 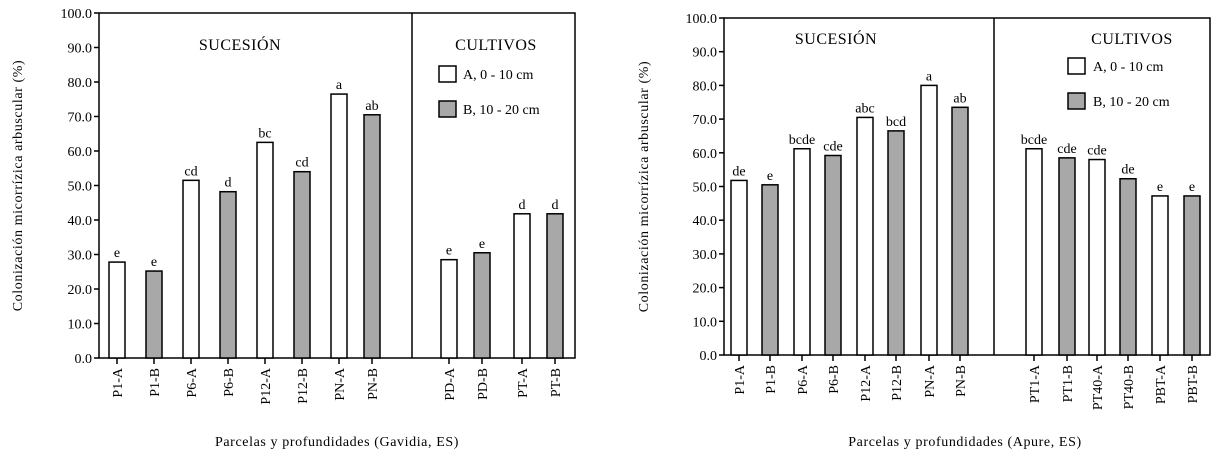 I want to click on x-tick-label: PT40-A, so click(x=1098, y=387).